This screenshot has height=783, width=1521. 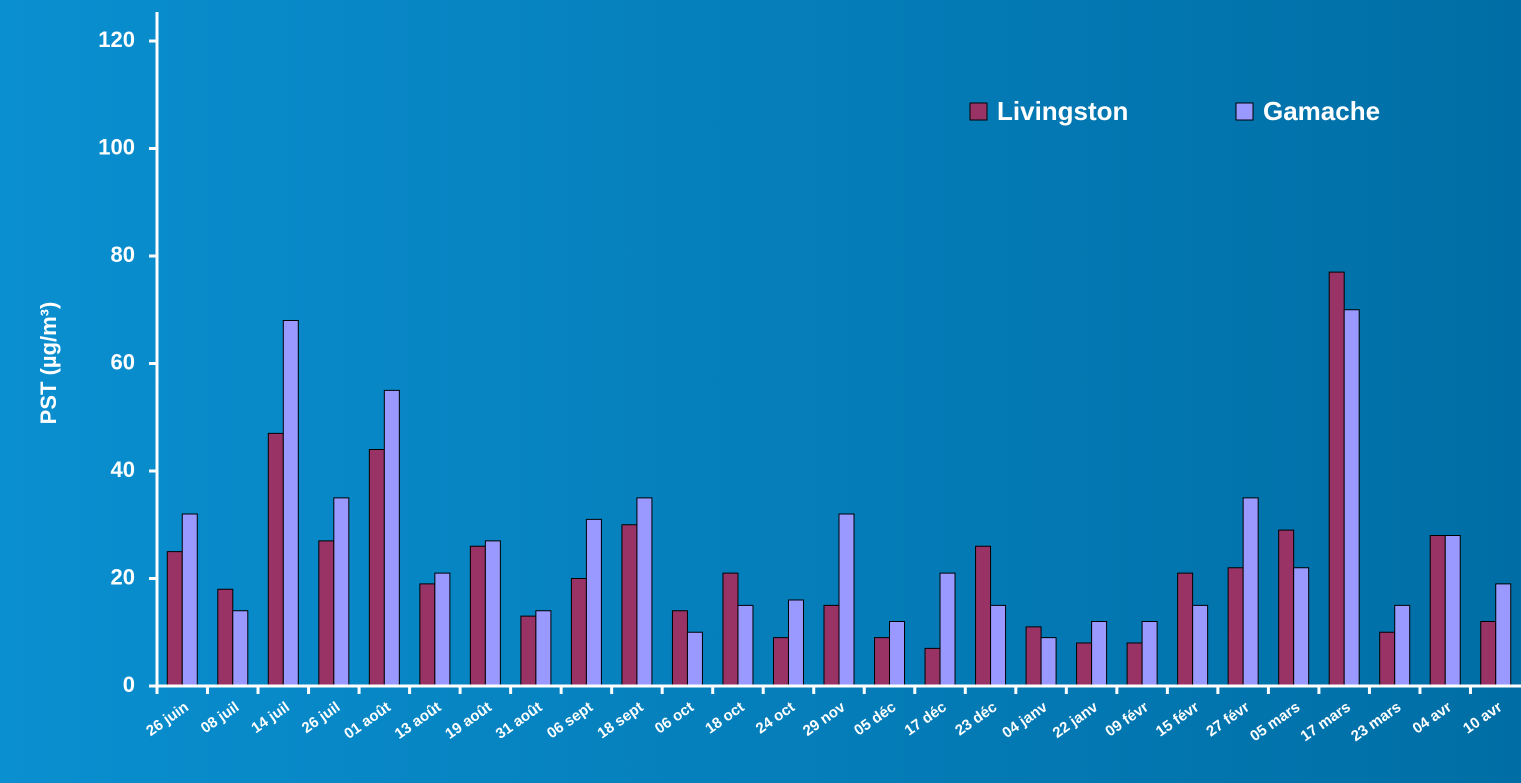 I want to click on y-tick-label: 80, so click(x=123, y=254).